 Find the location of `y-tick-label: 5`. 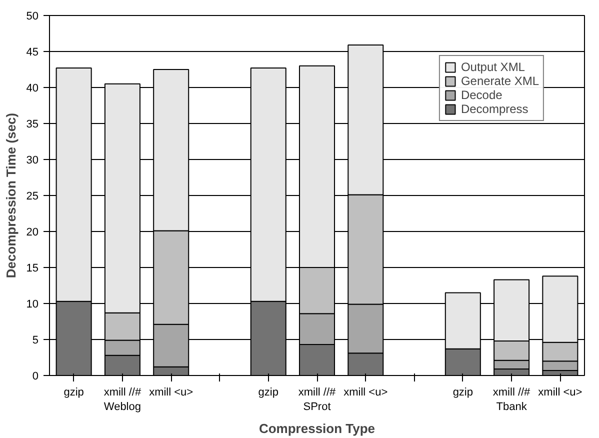

y-tick-label: 5 is located at coordinates (35, 340).